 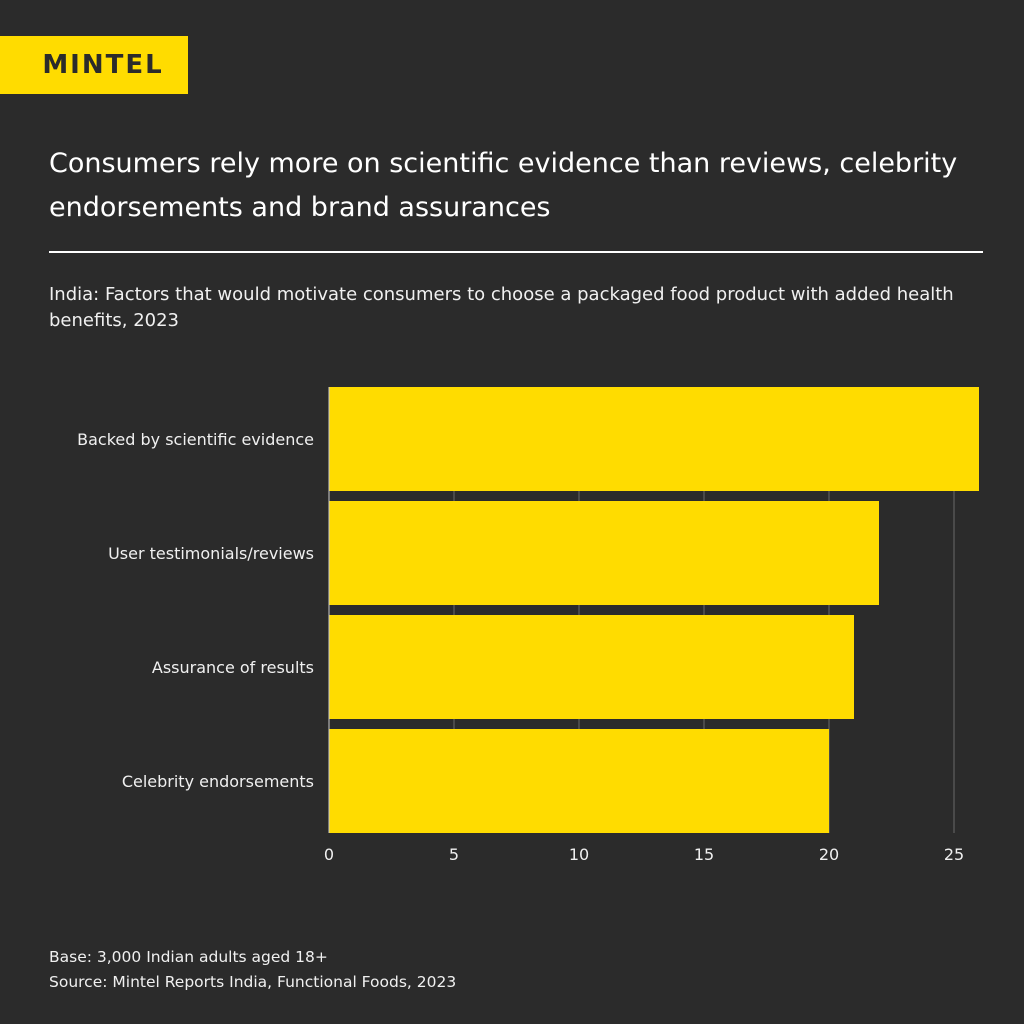 I want to click on x-tick-label: 25, so click(x=954, y=854).